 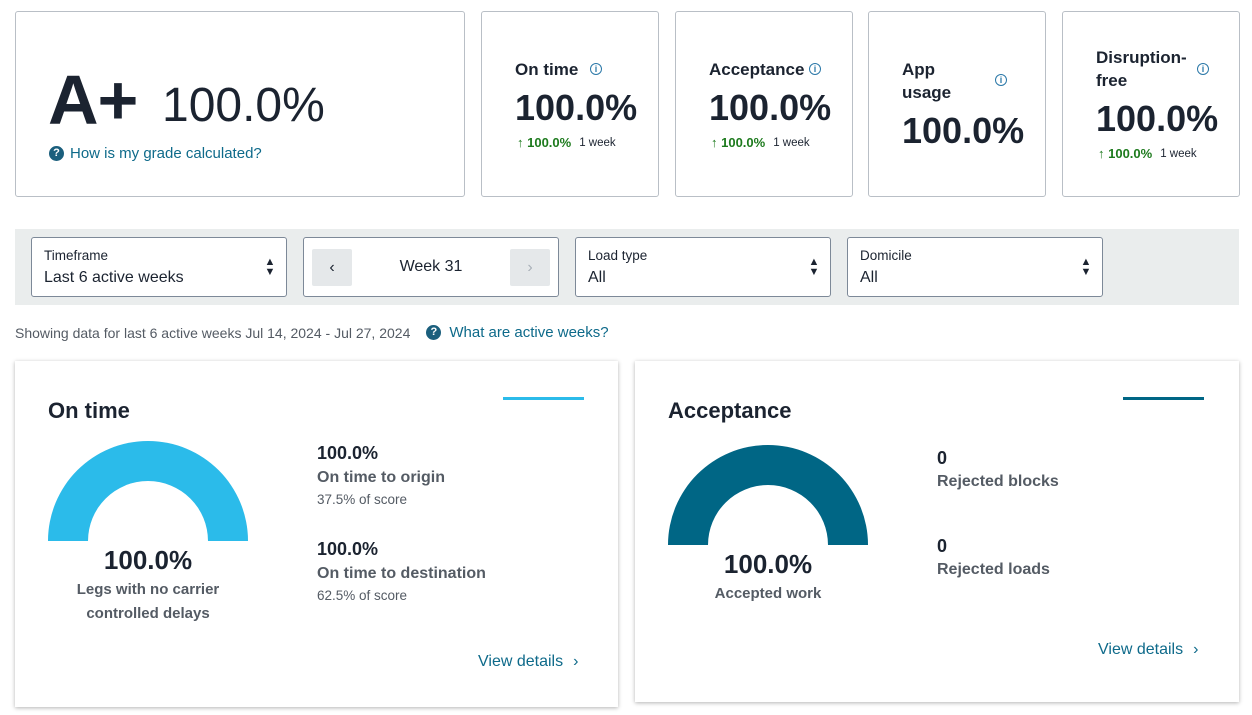 I want to click on grade-help-link: ? How is my grade calculated?, so click(x=155, y=153).